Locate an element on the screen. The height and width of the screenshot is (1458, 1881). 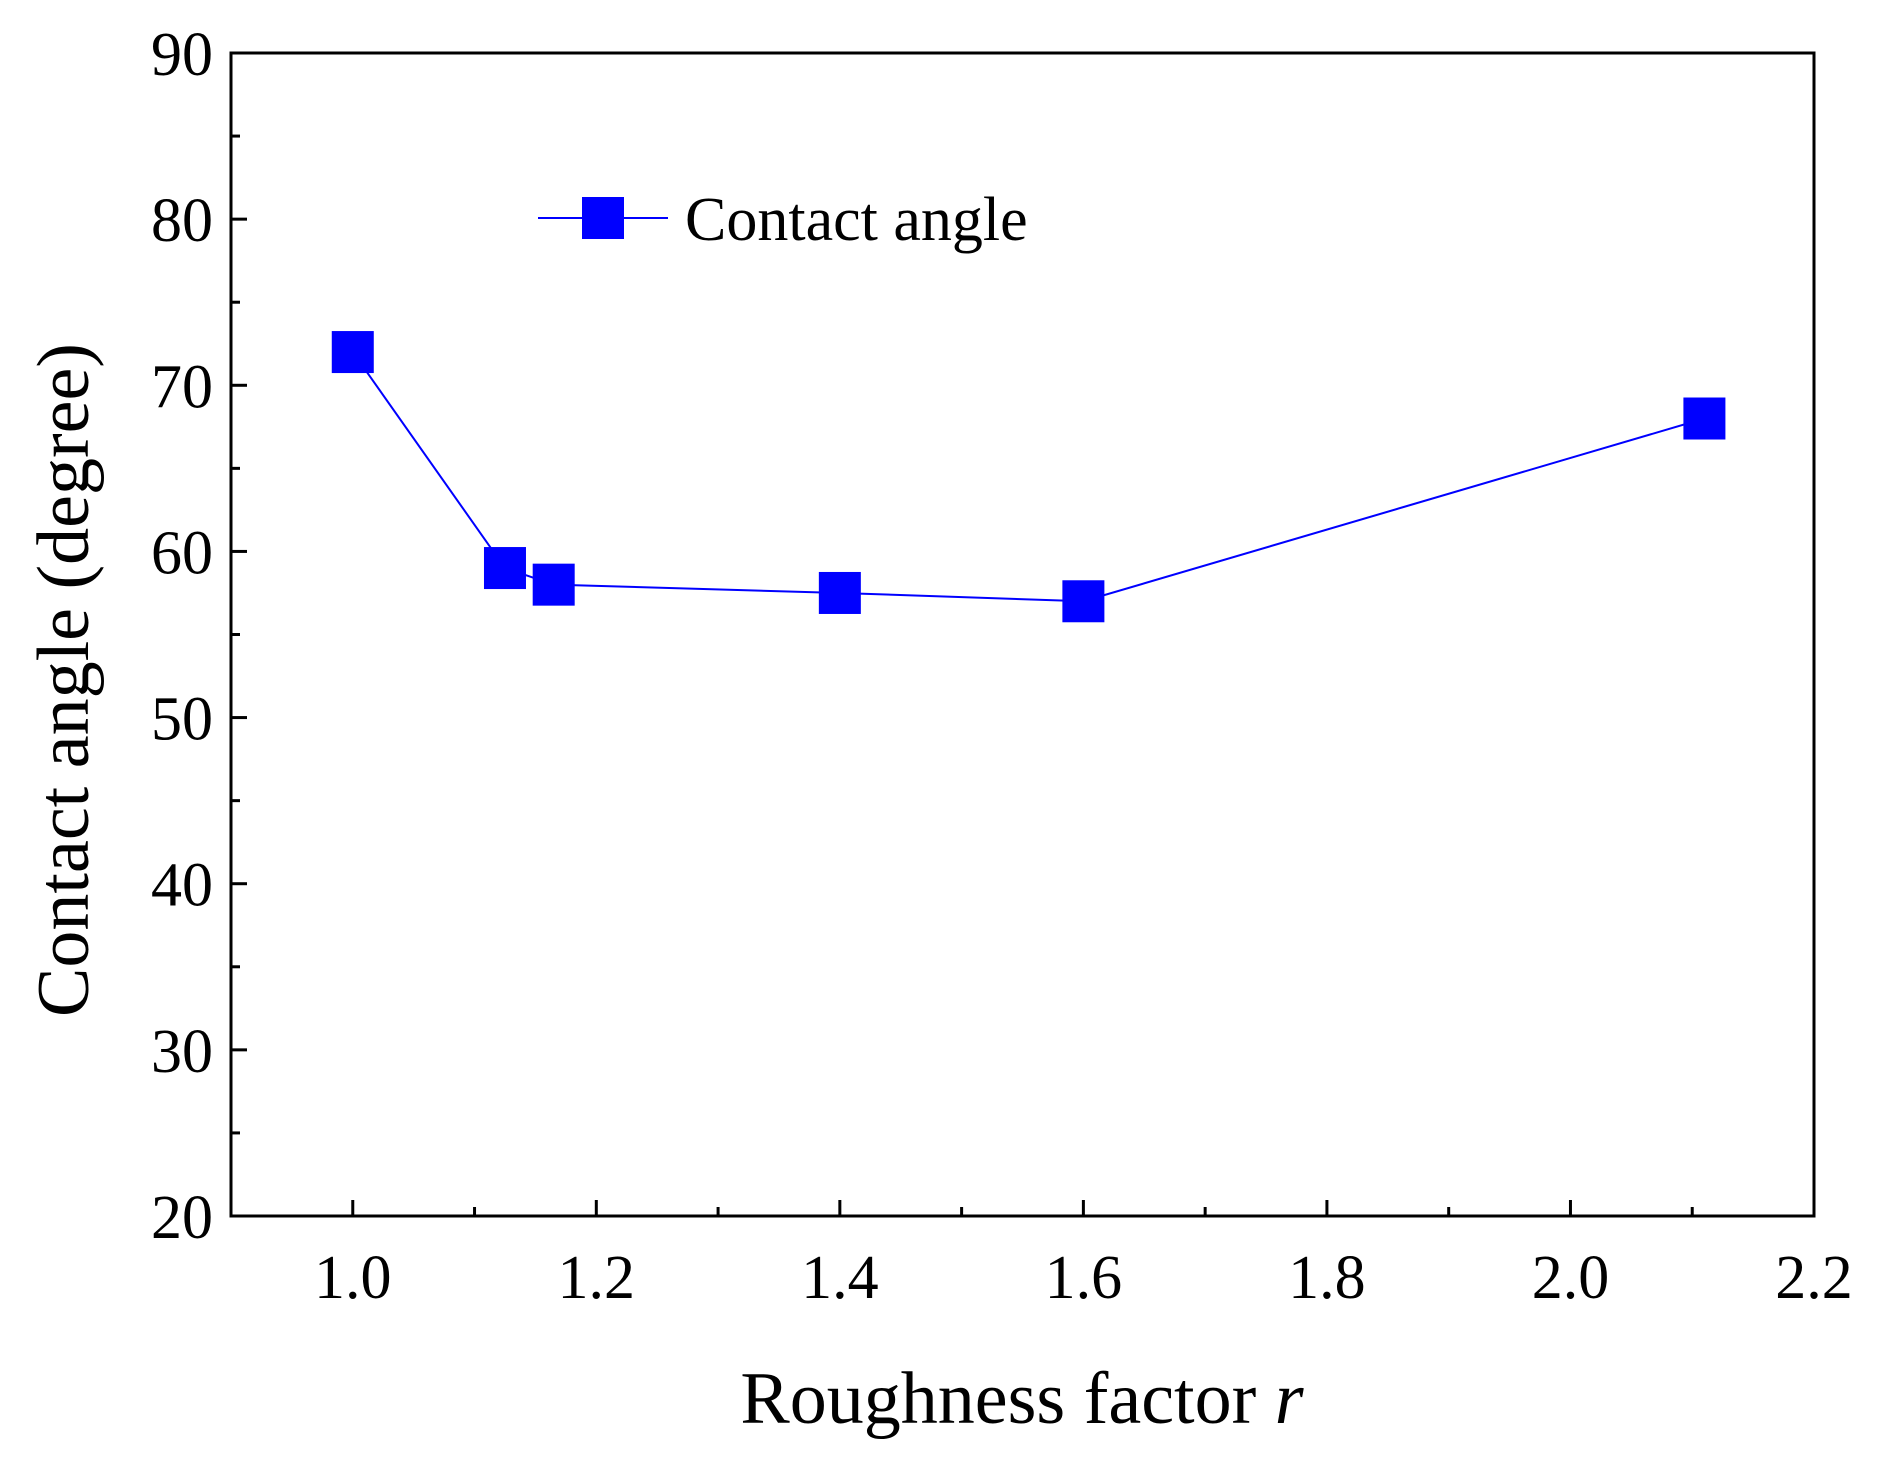
y-tick-label: 60 is located at coordinates (182, 553).